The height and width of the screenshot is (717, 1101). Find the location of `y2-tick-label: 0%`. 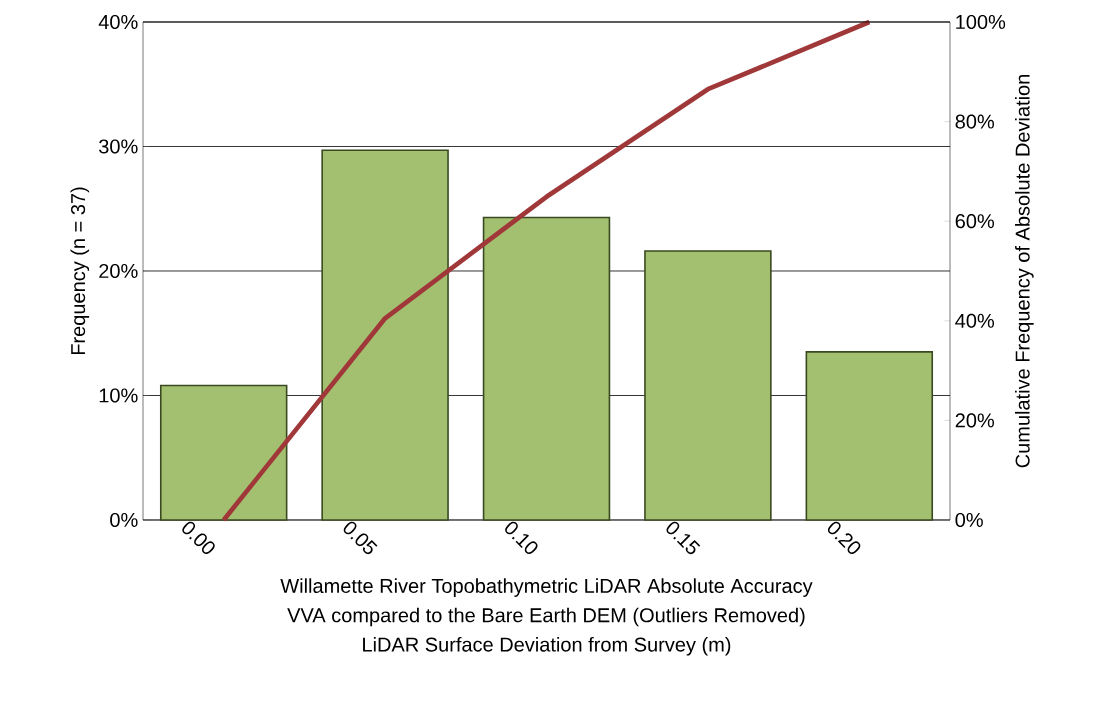

y2-tick-label: 0% is located at coordinates (969, 520).